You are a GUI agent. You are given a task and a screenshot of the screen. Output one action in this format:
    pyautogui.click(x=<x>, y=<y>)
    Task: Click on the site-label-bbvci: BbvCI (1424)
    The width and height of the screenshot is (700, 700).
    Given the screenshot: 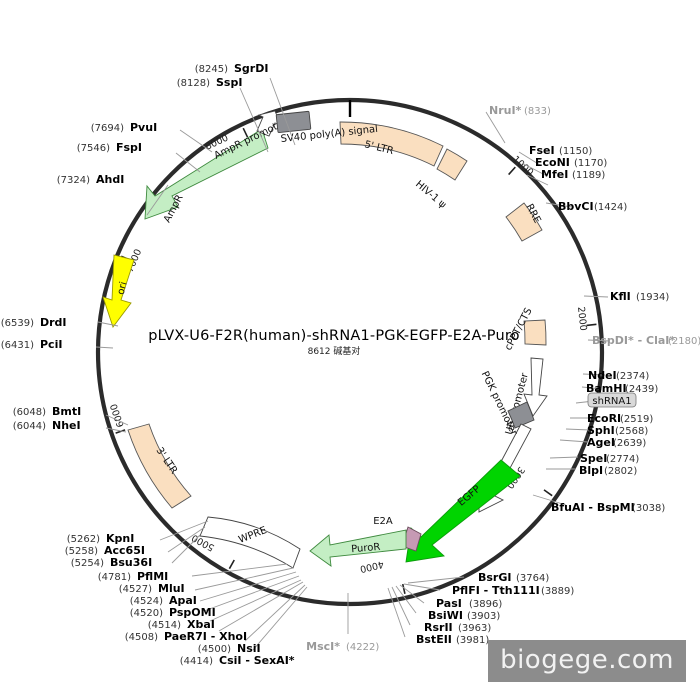 What is the action you would take?
    pyautogui.click(x=592, y=206)
    